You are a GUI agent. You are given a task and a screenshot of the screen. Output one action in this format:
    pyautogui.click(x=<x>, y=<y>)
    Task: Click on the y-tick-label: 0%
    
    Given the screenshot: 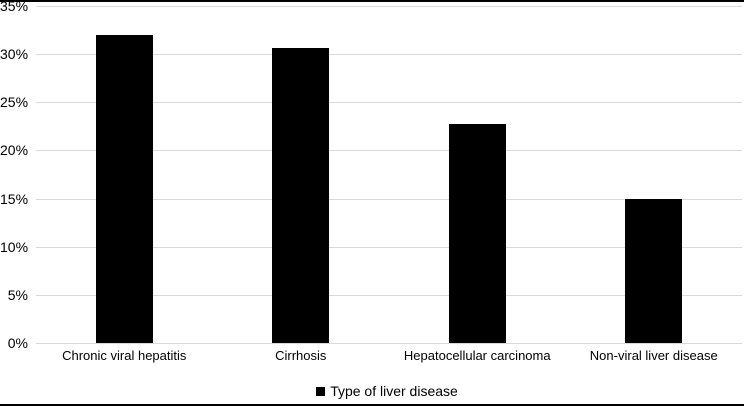 What is the action you would take?
    pyautogui.click(x=17, y=343)
    